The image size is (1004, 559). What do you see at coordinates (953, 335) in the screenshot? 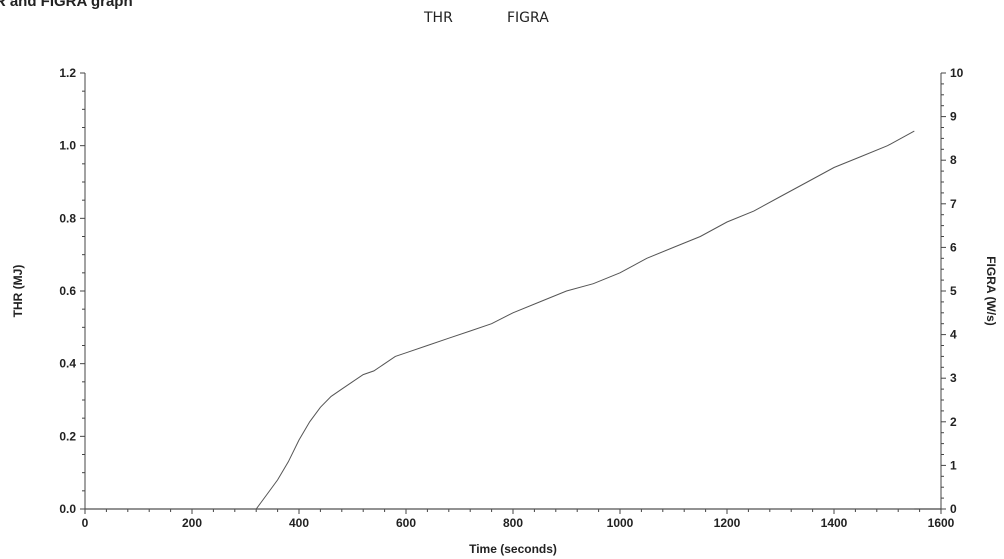
I see `y-right-tick-label: 4` at bounding box center [953, 335].